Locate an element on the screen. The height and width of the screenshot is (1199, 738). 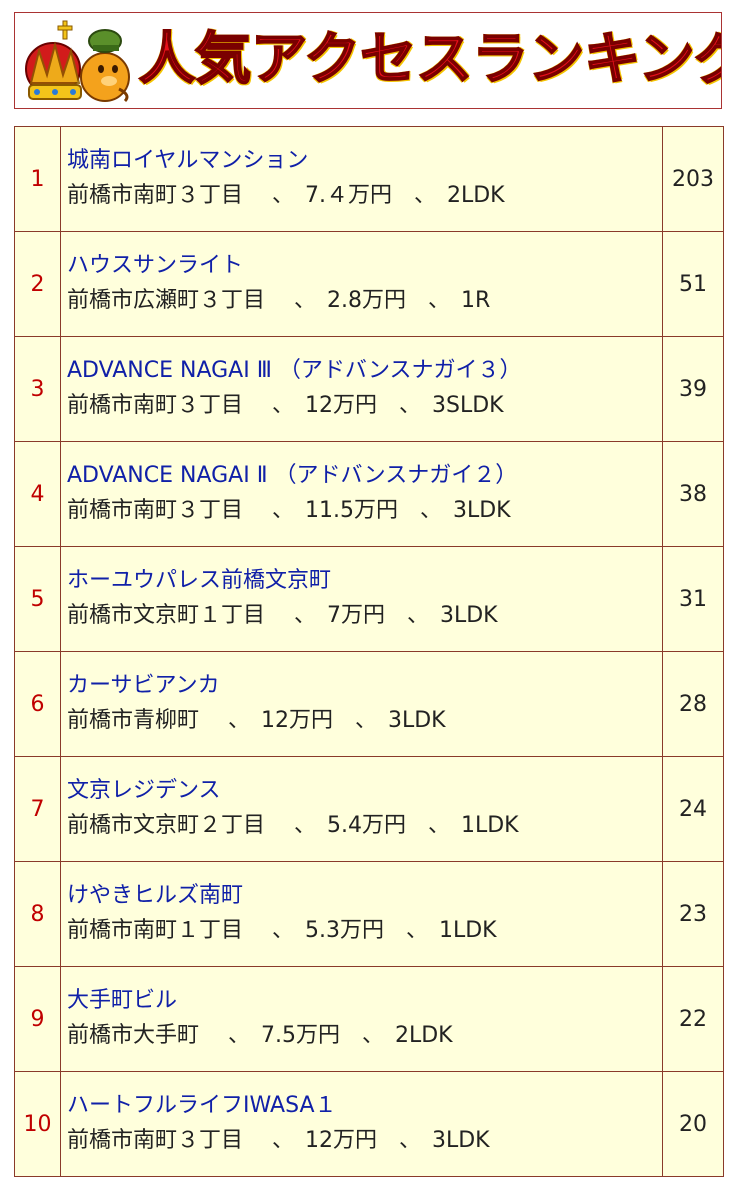
property-info: カーサビアンカ前橋市青柳町 、 12万円 、 3LDK is located at coordinates (361, 704).